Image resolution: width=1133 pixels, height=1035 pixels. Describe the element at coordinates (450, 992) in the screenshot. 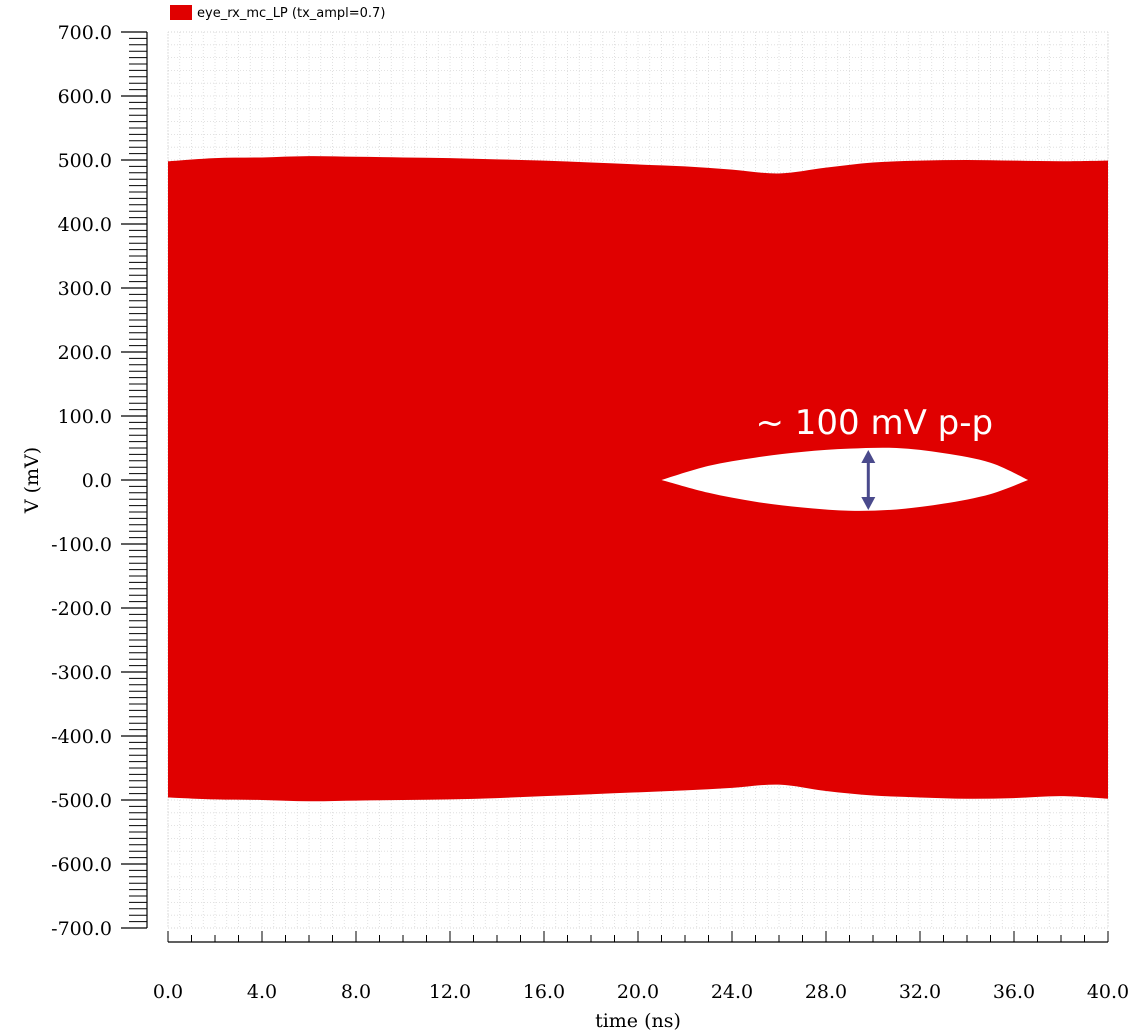

I see `x-tick-label: 12.0` at that location.